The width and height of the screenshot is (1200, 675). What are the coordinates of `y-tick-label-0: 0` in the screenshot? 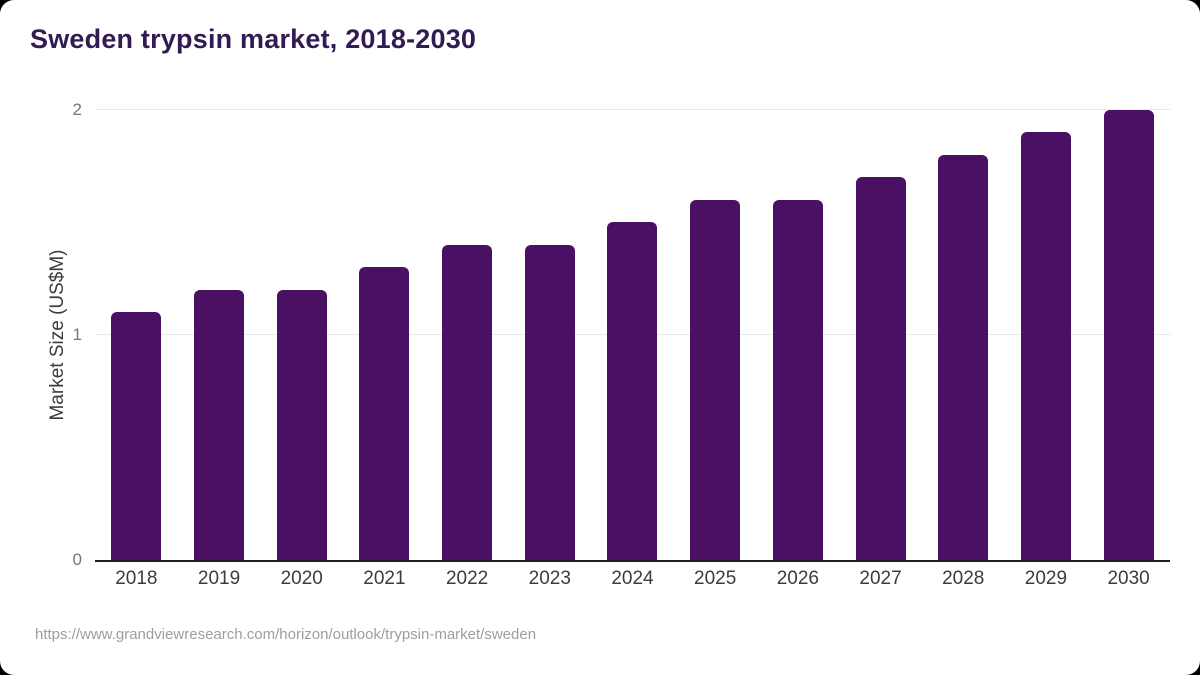 It's located at (77, 559).